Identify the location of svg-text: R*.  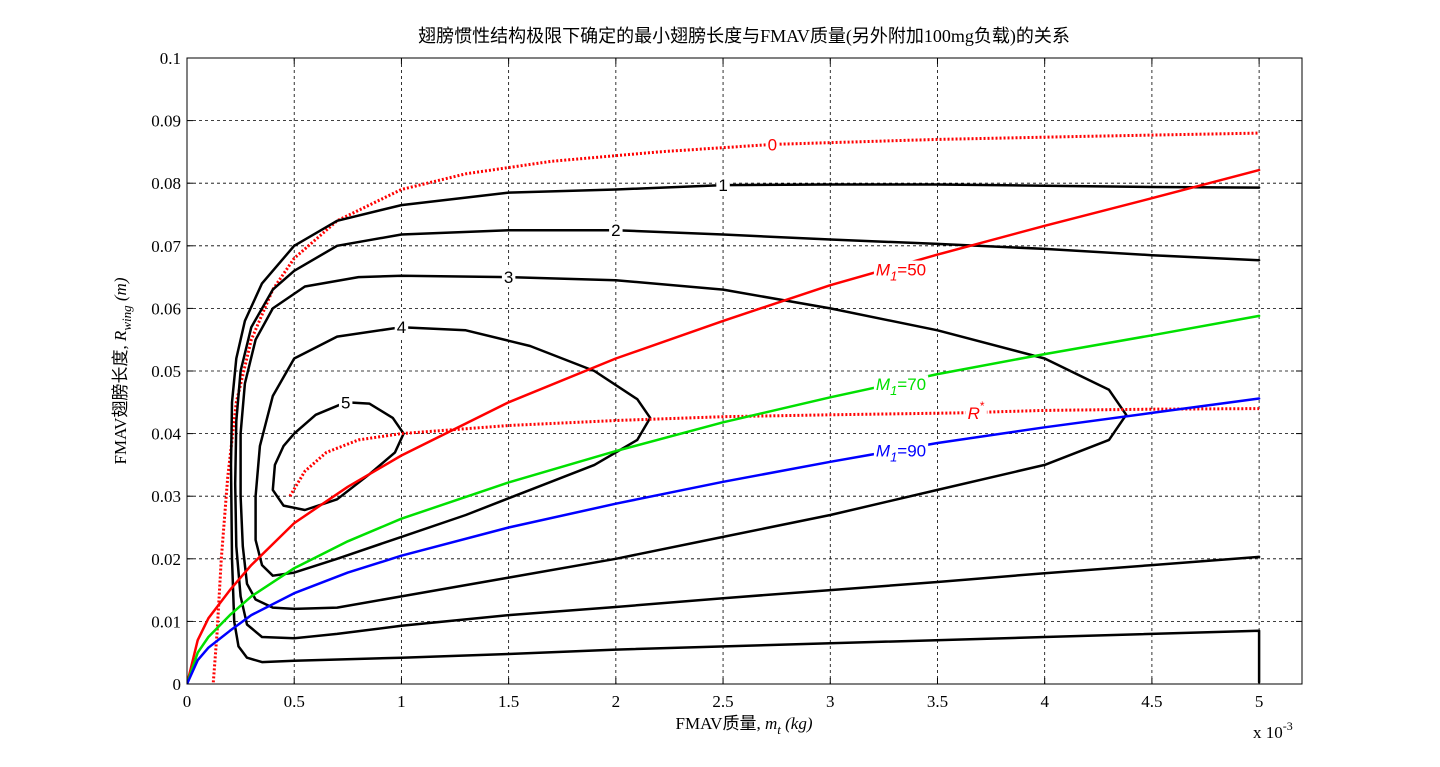
(976, 411).